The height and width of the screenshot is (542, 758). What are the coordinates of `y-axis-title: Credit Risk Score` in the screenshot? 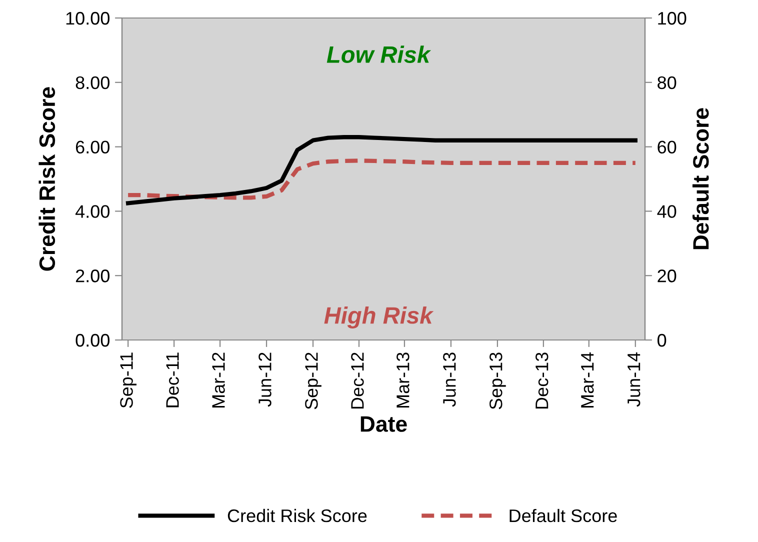 It's located at (47, 179).